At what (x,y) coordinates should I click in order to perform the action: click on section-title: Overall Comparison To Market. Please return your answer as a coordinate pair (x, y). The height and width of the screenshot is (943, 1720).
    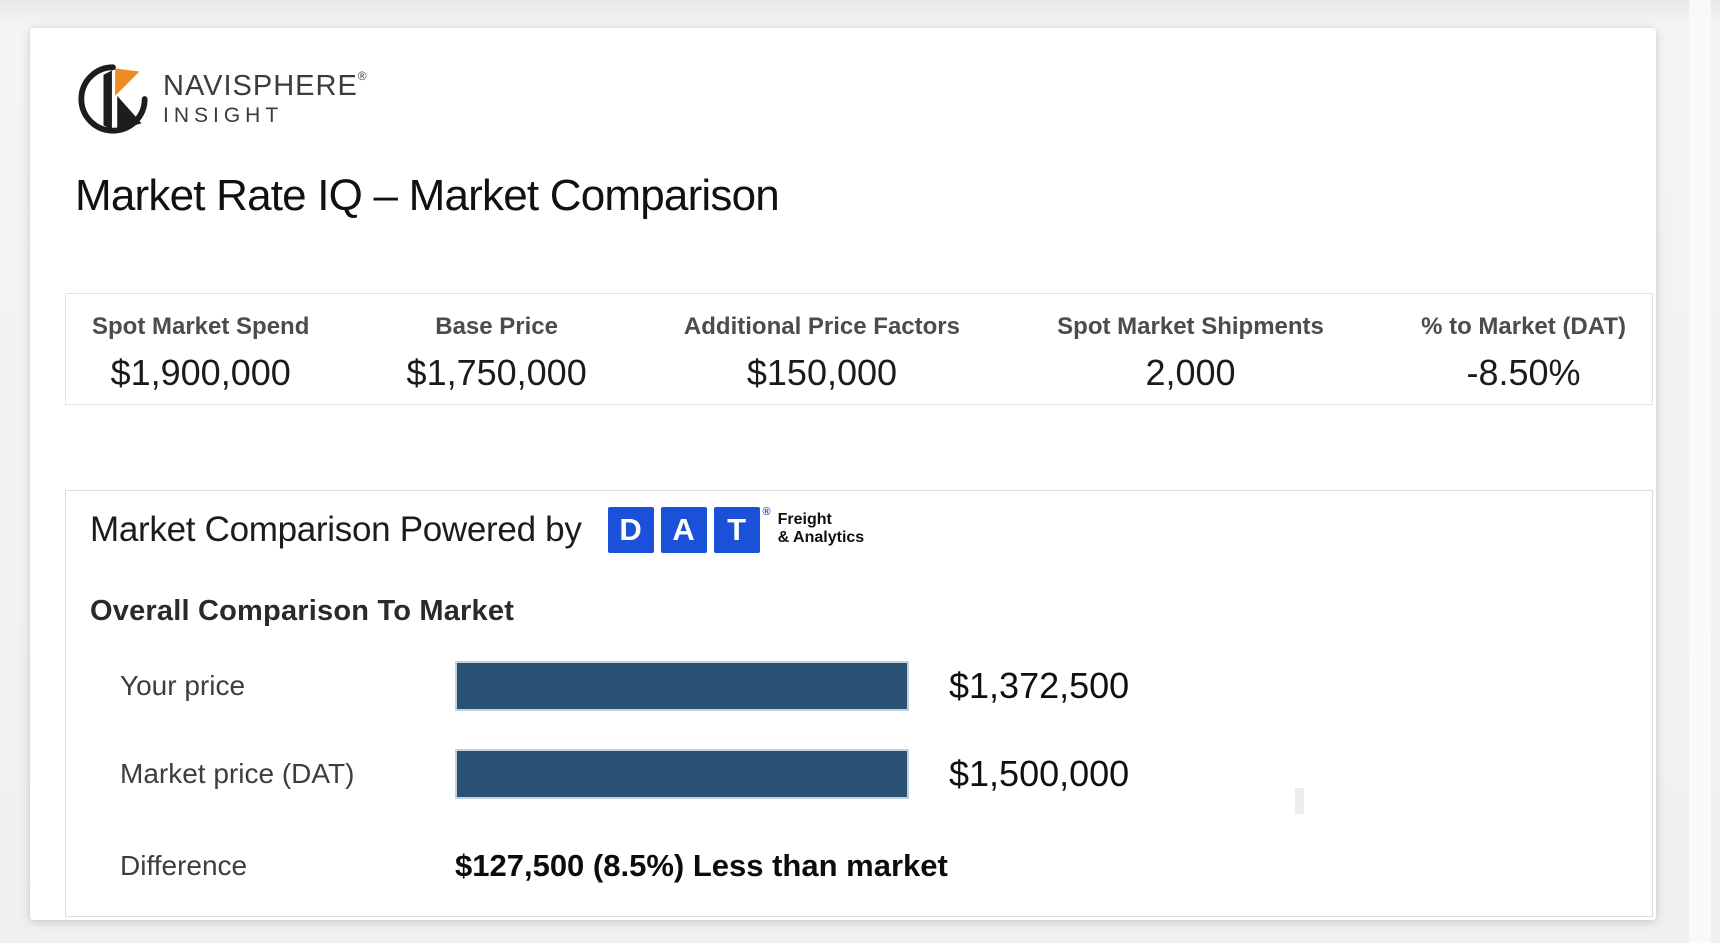
    Looking at the image, I should click on (302, 611).